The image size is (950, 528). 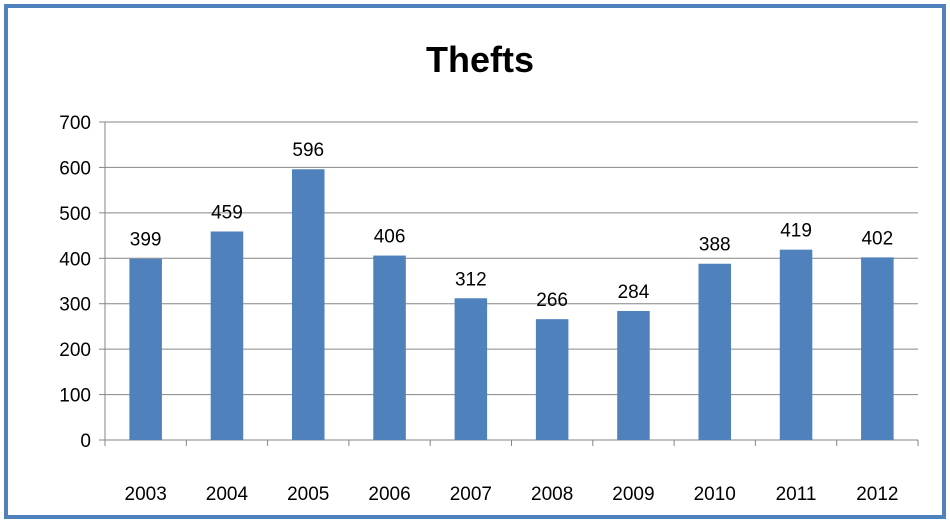 What do you see at coordinates (389, 494) in the screenshot?
I see `x-tick-label-2006: 2006` at bounding box center [389, 494].